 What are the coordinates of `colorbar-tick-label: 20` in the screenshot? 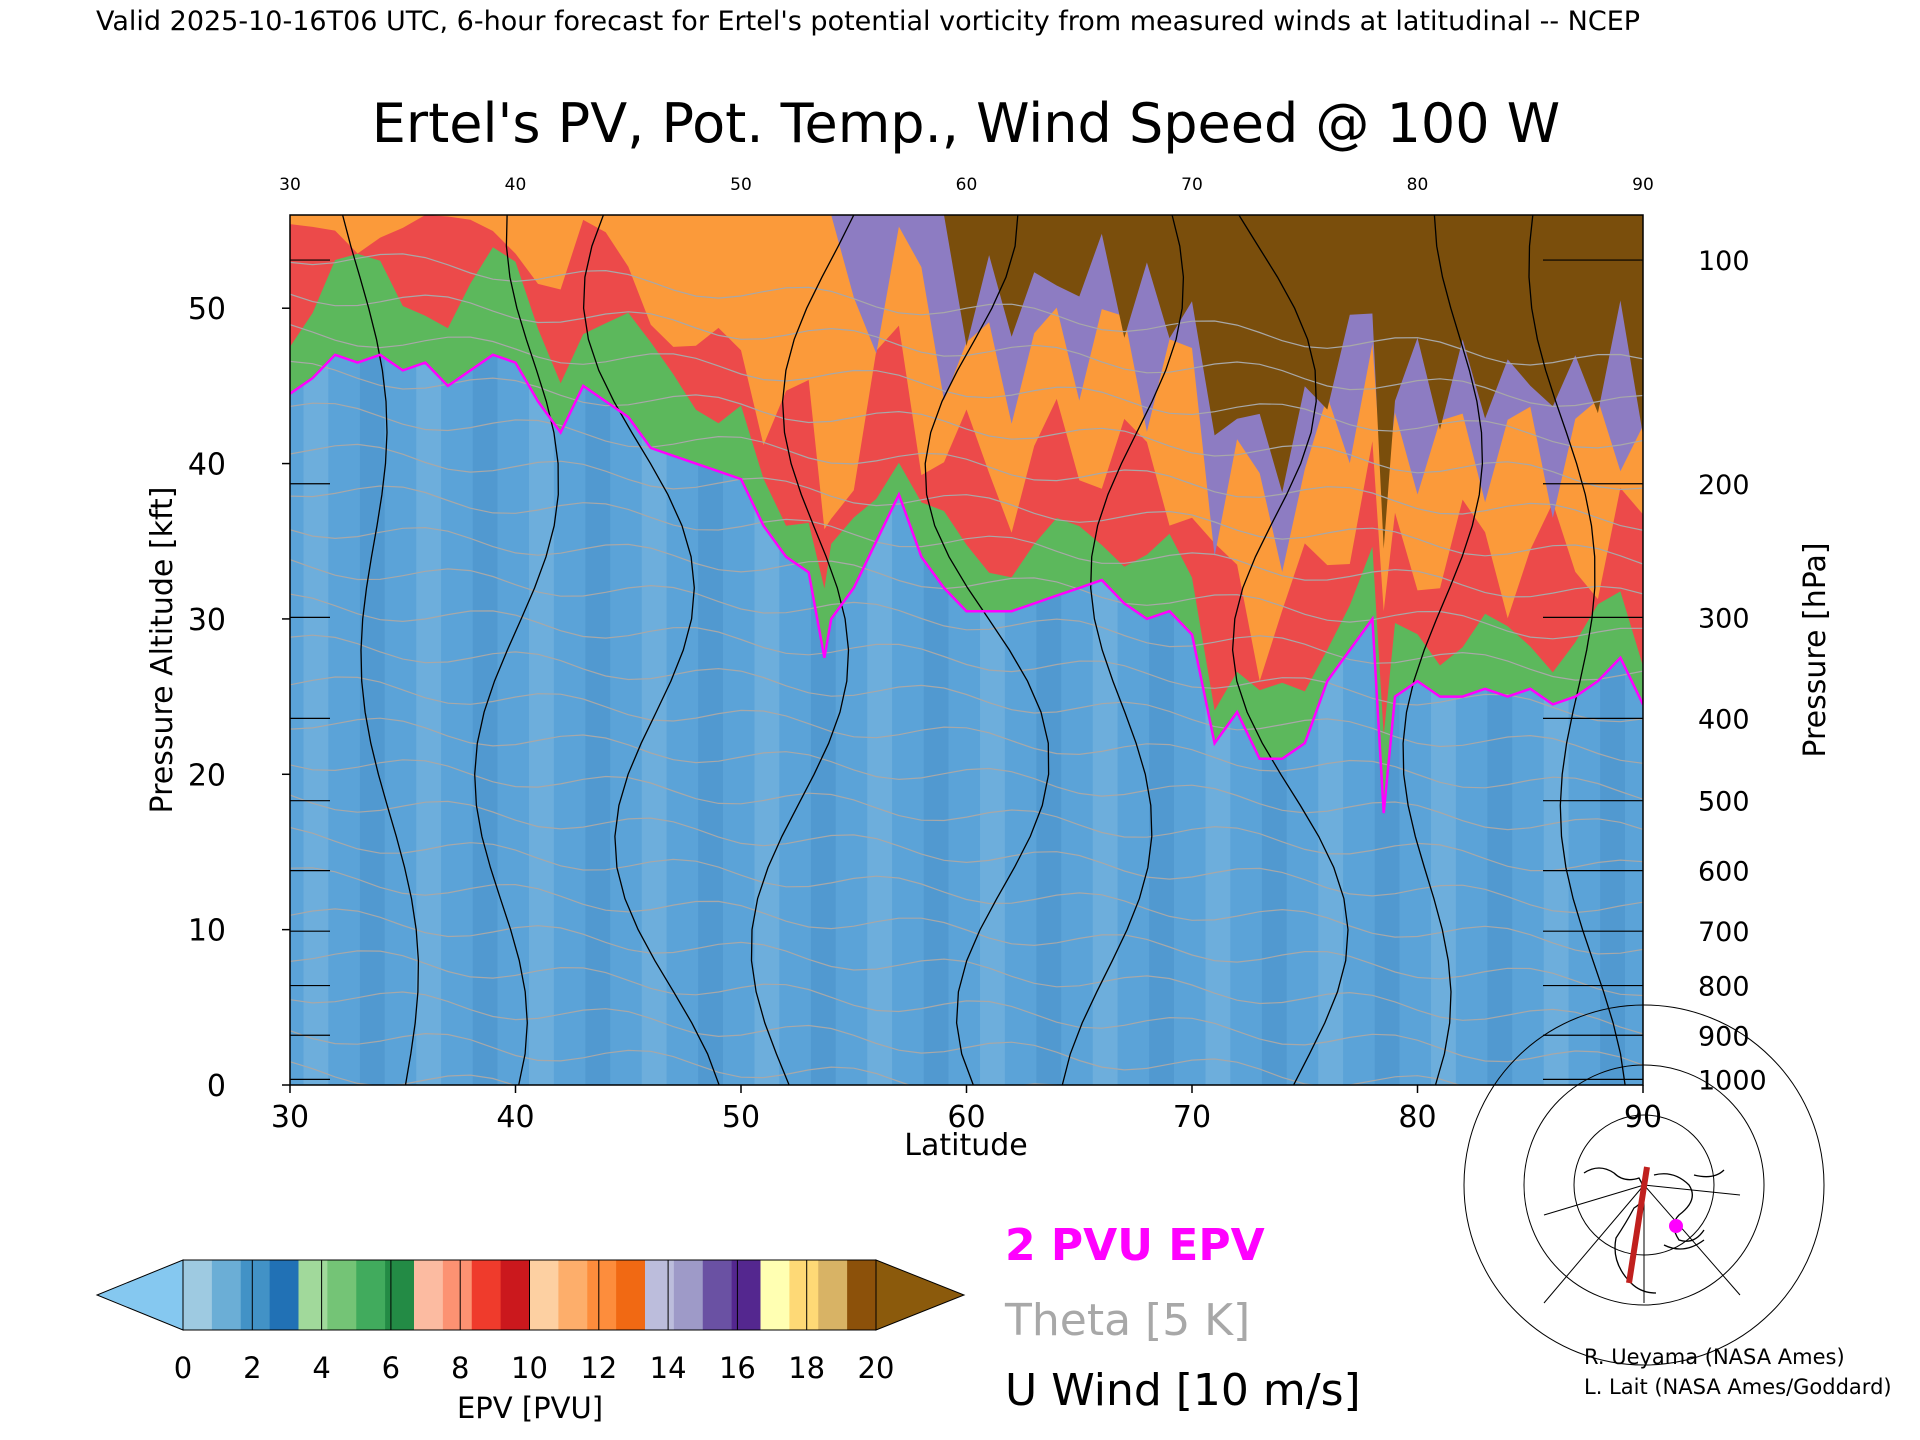 It's located at (876, 1368).